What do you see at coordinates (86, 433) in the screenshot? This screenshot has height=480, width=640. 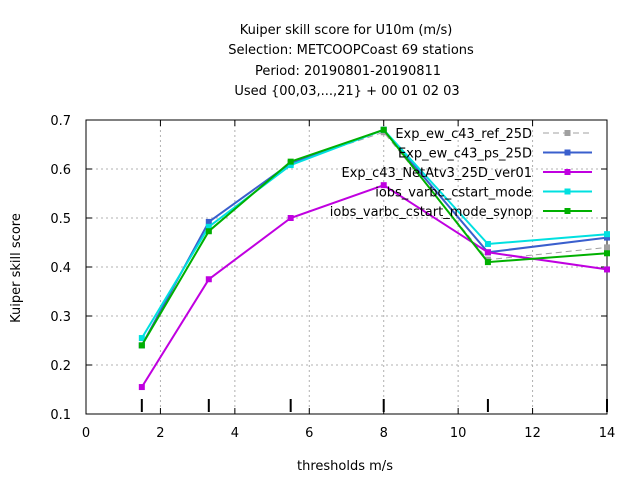 I see `x-tick-label: 0` at bounding box center [86, 433].